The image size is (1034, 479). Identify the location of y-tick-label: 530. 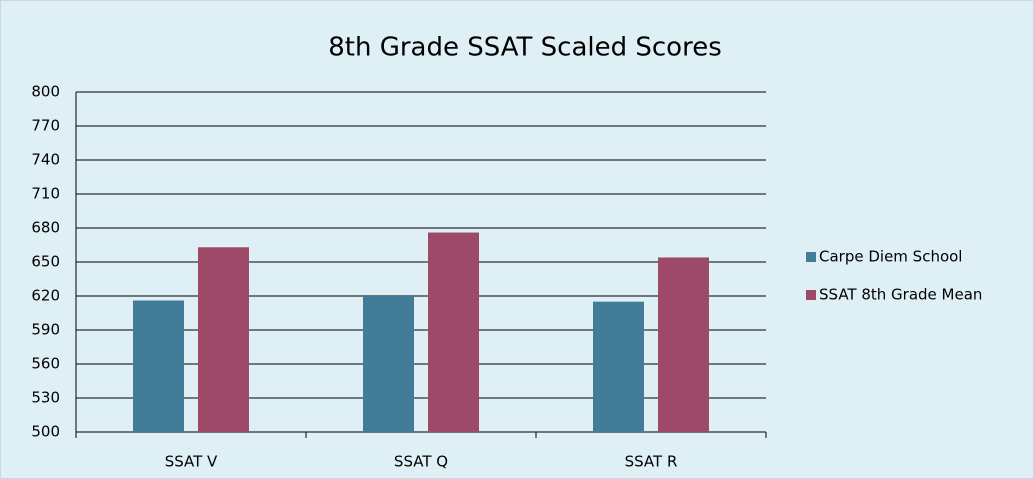
(45, 398).